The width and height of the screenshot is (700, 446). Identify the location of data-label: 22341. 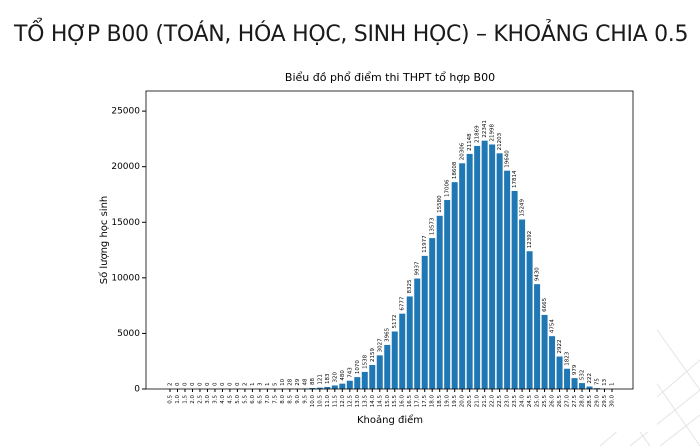
(485, 129).